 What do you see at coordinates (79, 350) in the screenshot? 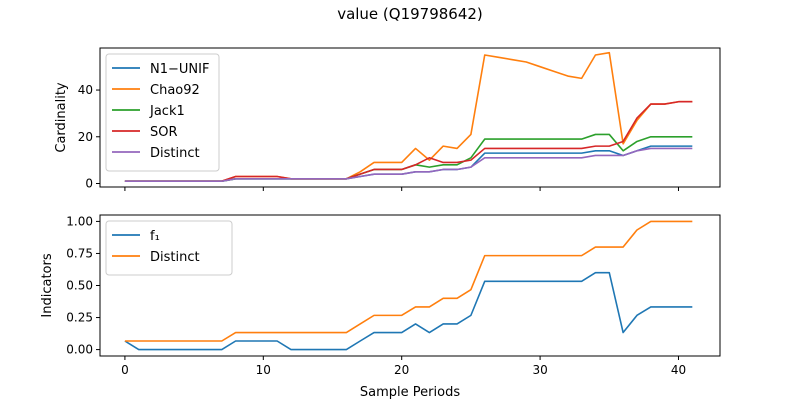
I see `indicators-y-tick-label: 0.00` at bounding box center [79, 350].